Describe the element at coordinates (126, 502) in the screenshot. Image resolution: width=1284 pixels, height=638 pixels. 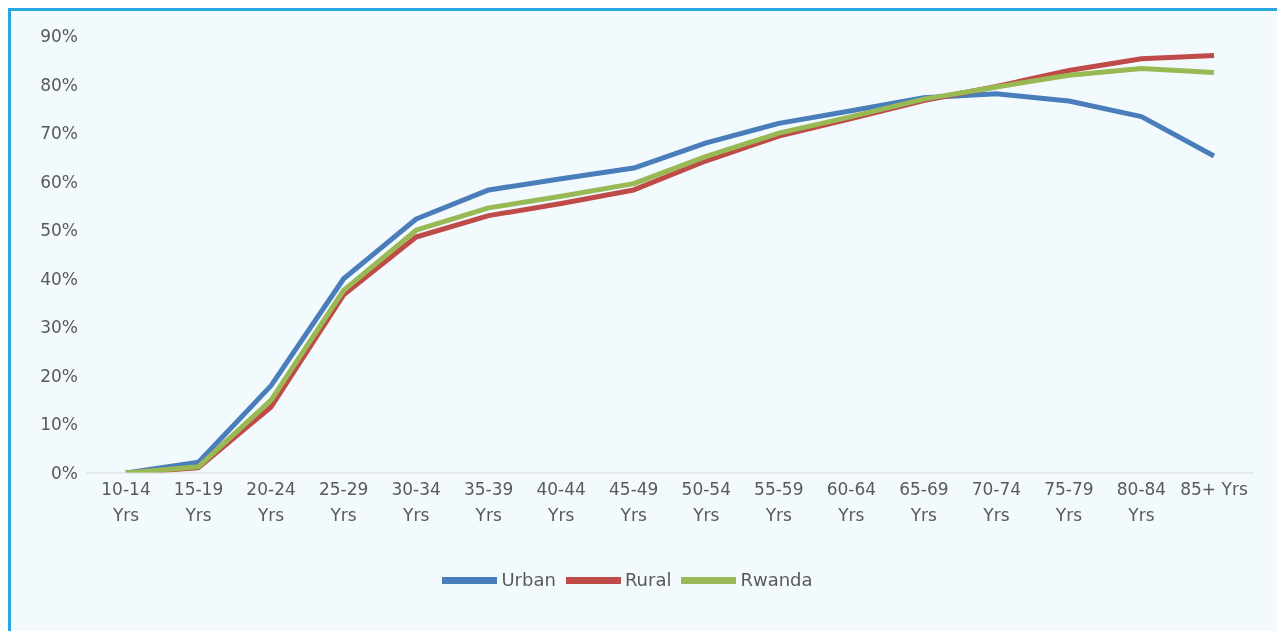
I see `x-tick-label: 10-14 Yrs` at that location.